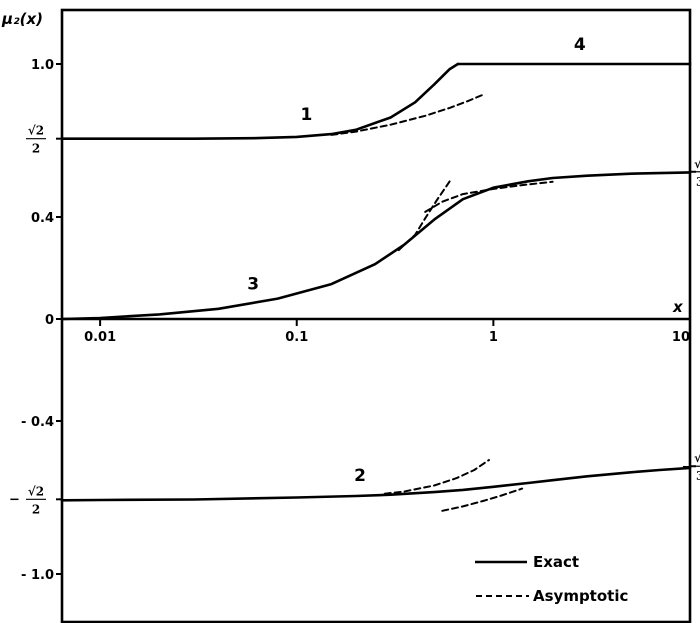 The image size is (700, 623). I want to click on x-tick-label: 0.1, so click(296, 337).